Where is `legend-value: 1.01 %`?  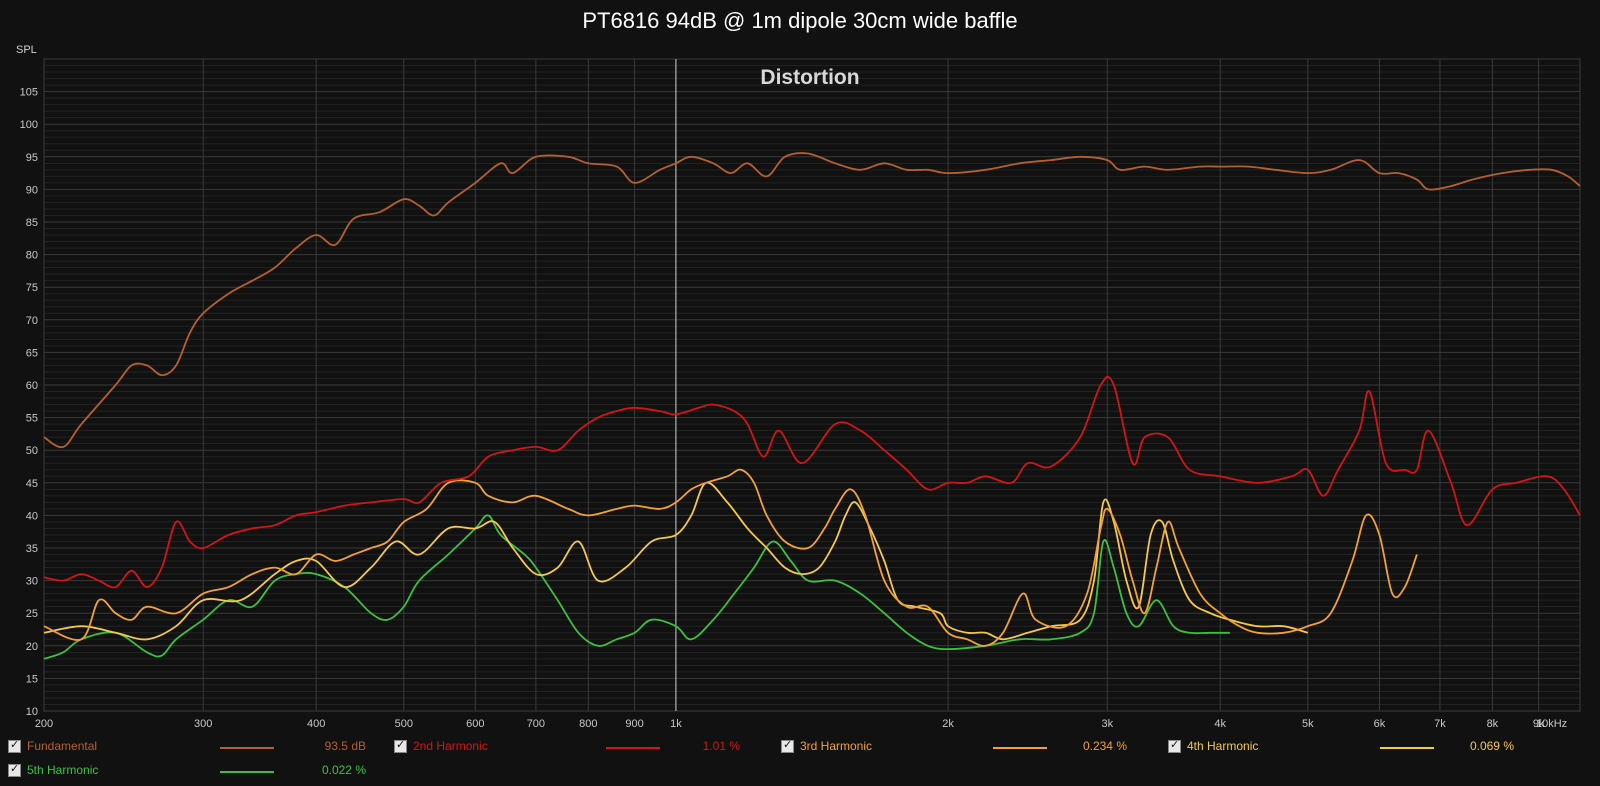
legend-value: 1.01 % is located at coordinates (721, 746).